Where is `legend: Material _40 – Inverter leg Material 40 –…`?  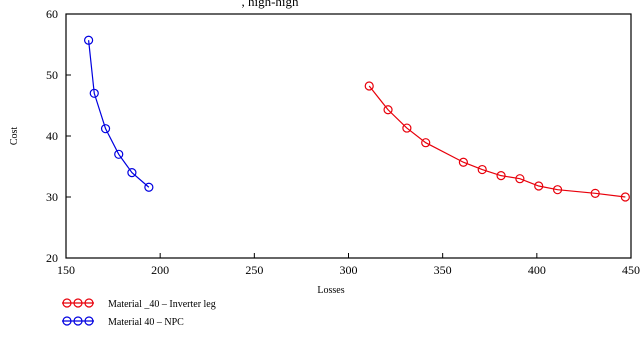 legend: Material _40 – Inverter leg Material 40 –… is located at coordinates (139, 313).